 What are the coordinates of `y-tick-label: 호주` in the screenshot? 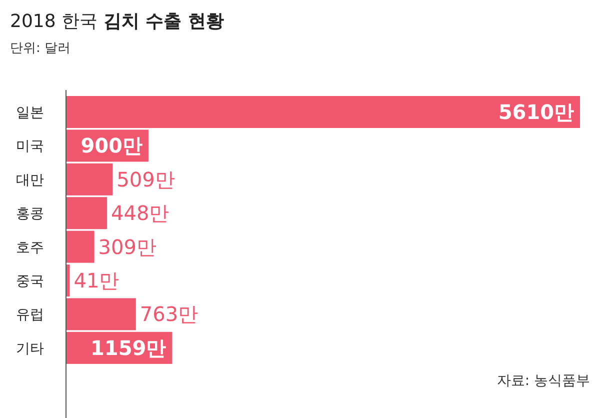 It's located at (30, 248).